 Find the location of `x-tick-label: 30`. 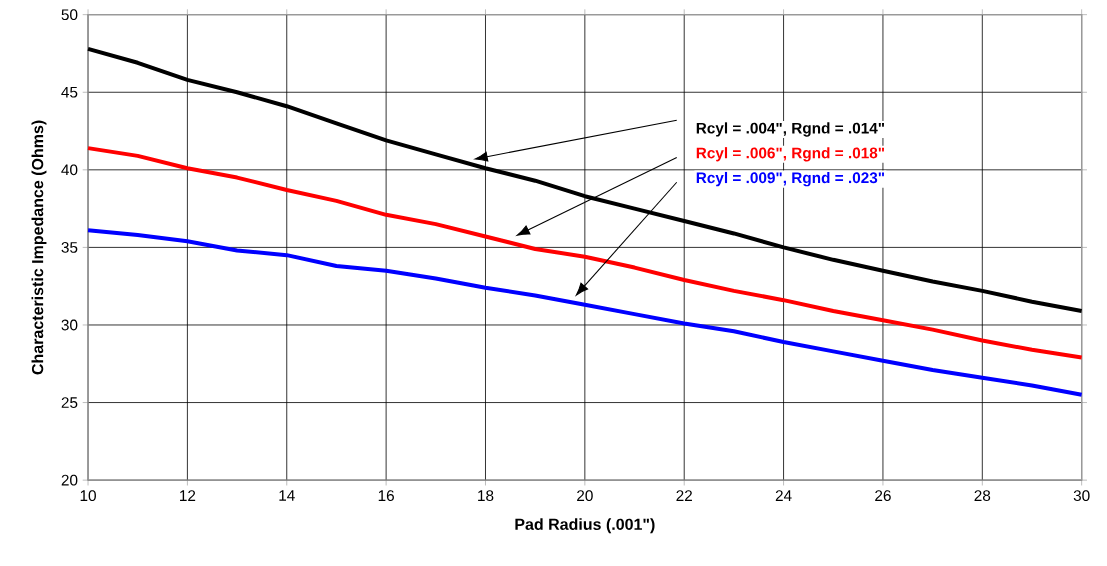

x-tick-label: 30 is located at coordinates (1081, 496).